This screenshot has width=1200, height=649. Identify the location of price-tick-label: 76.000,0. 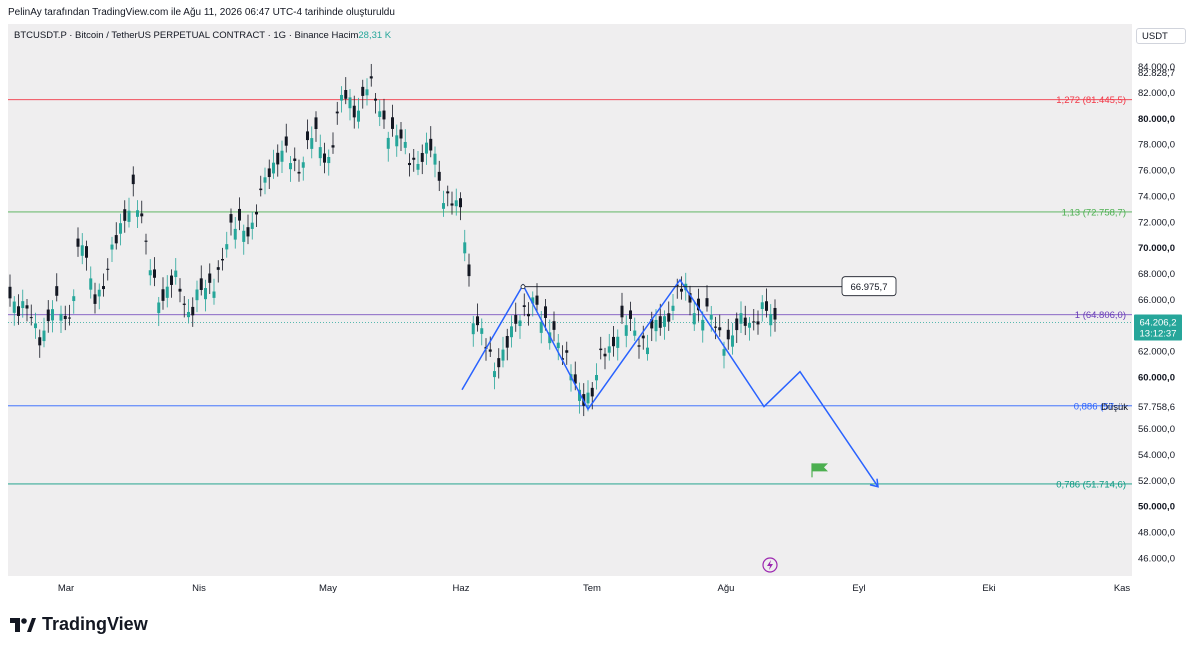
(1156, 171).